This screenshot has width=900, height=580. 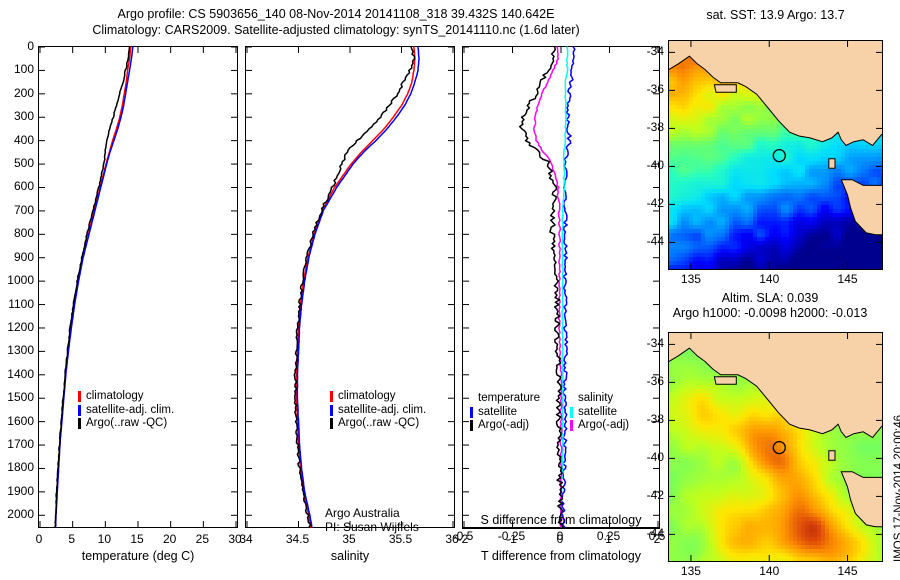 What do you see at coordinates (23, 92) in the screenshot?
I see `y-tick-label: 200` at bounding box center [23, 92].